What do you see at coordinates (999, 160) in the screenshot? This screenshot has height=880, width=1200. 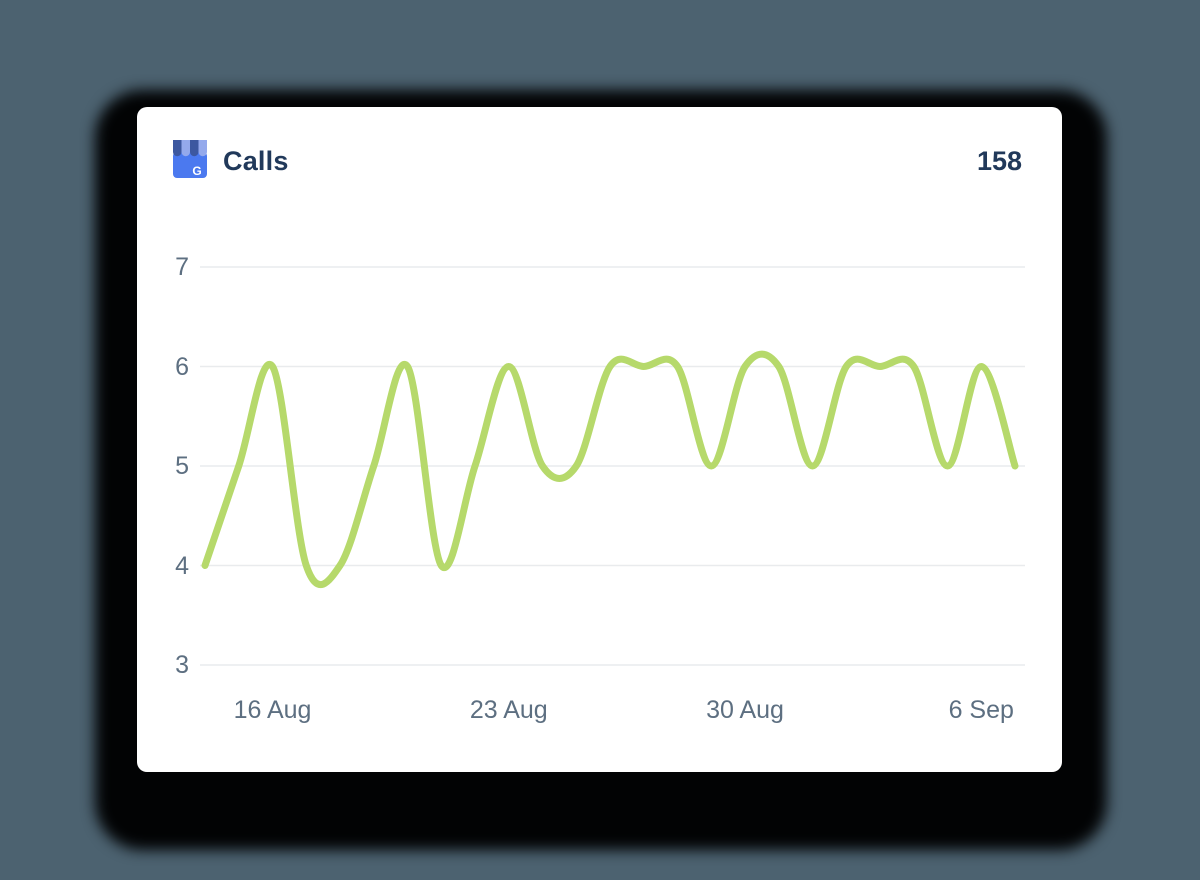 I see `calls-total-value: 158` at bounding box center [999, 160].